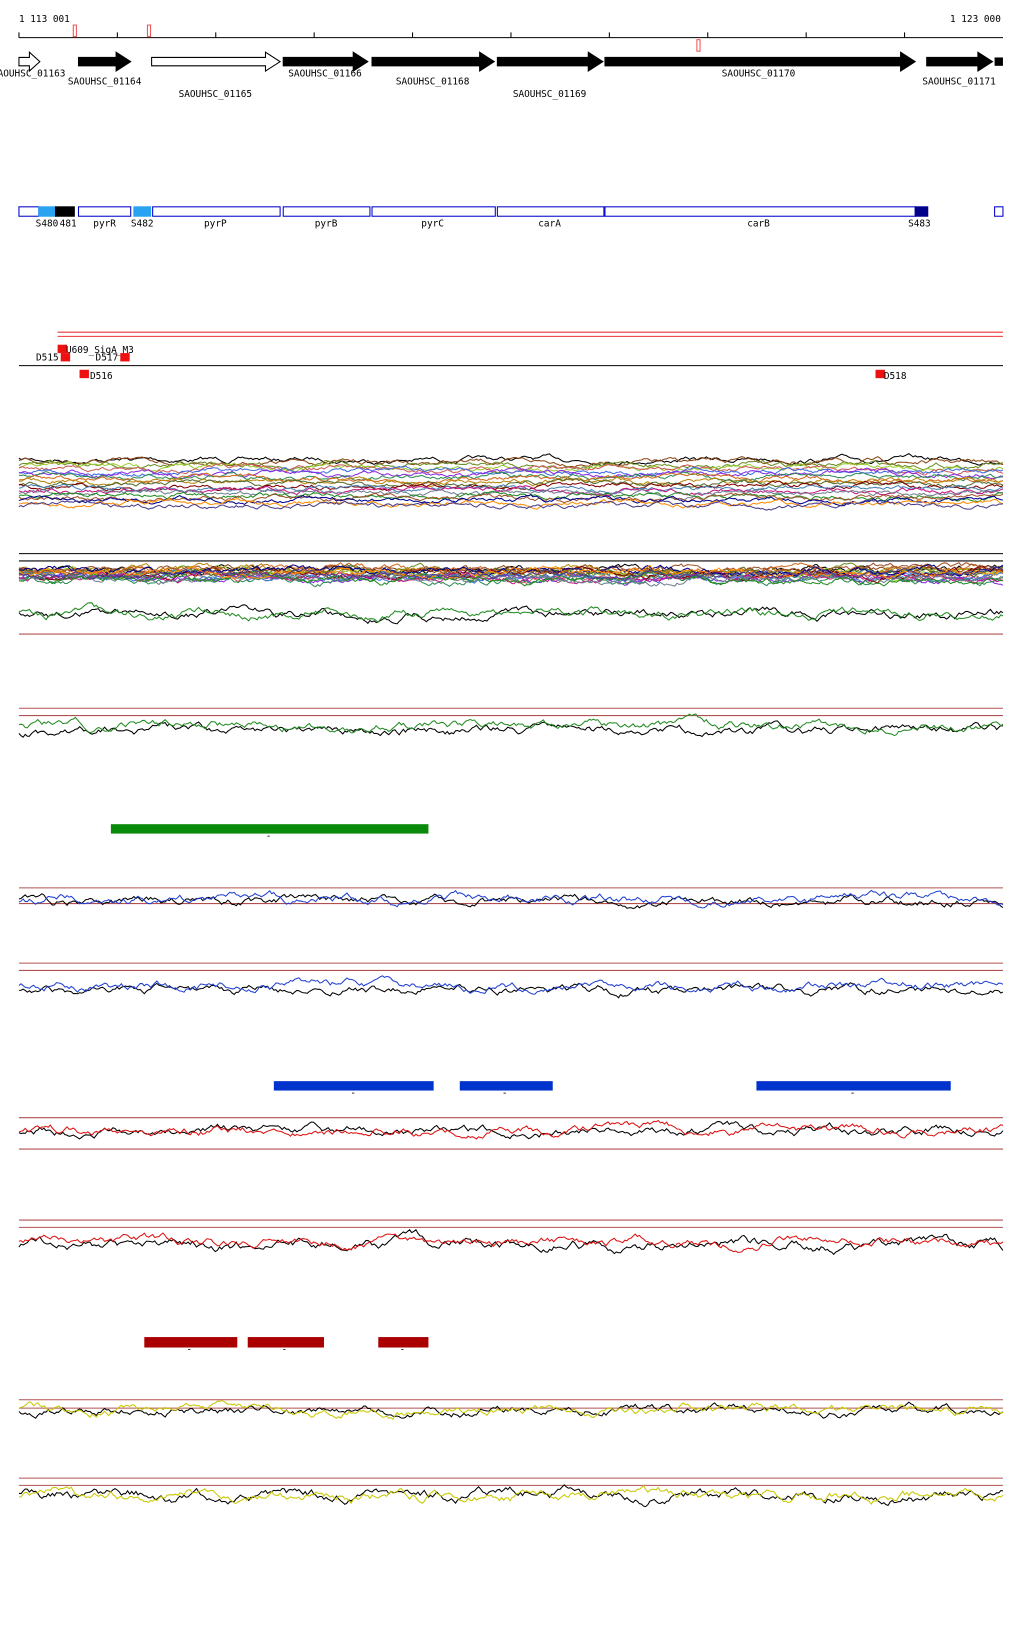 Image resolution: width=1024 pixels, height=1640 pixels. Describe the element at coordinates (433, 82) in the screenshot. I see `gene-label: SAOUHSC_01168` at that location.